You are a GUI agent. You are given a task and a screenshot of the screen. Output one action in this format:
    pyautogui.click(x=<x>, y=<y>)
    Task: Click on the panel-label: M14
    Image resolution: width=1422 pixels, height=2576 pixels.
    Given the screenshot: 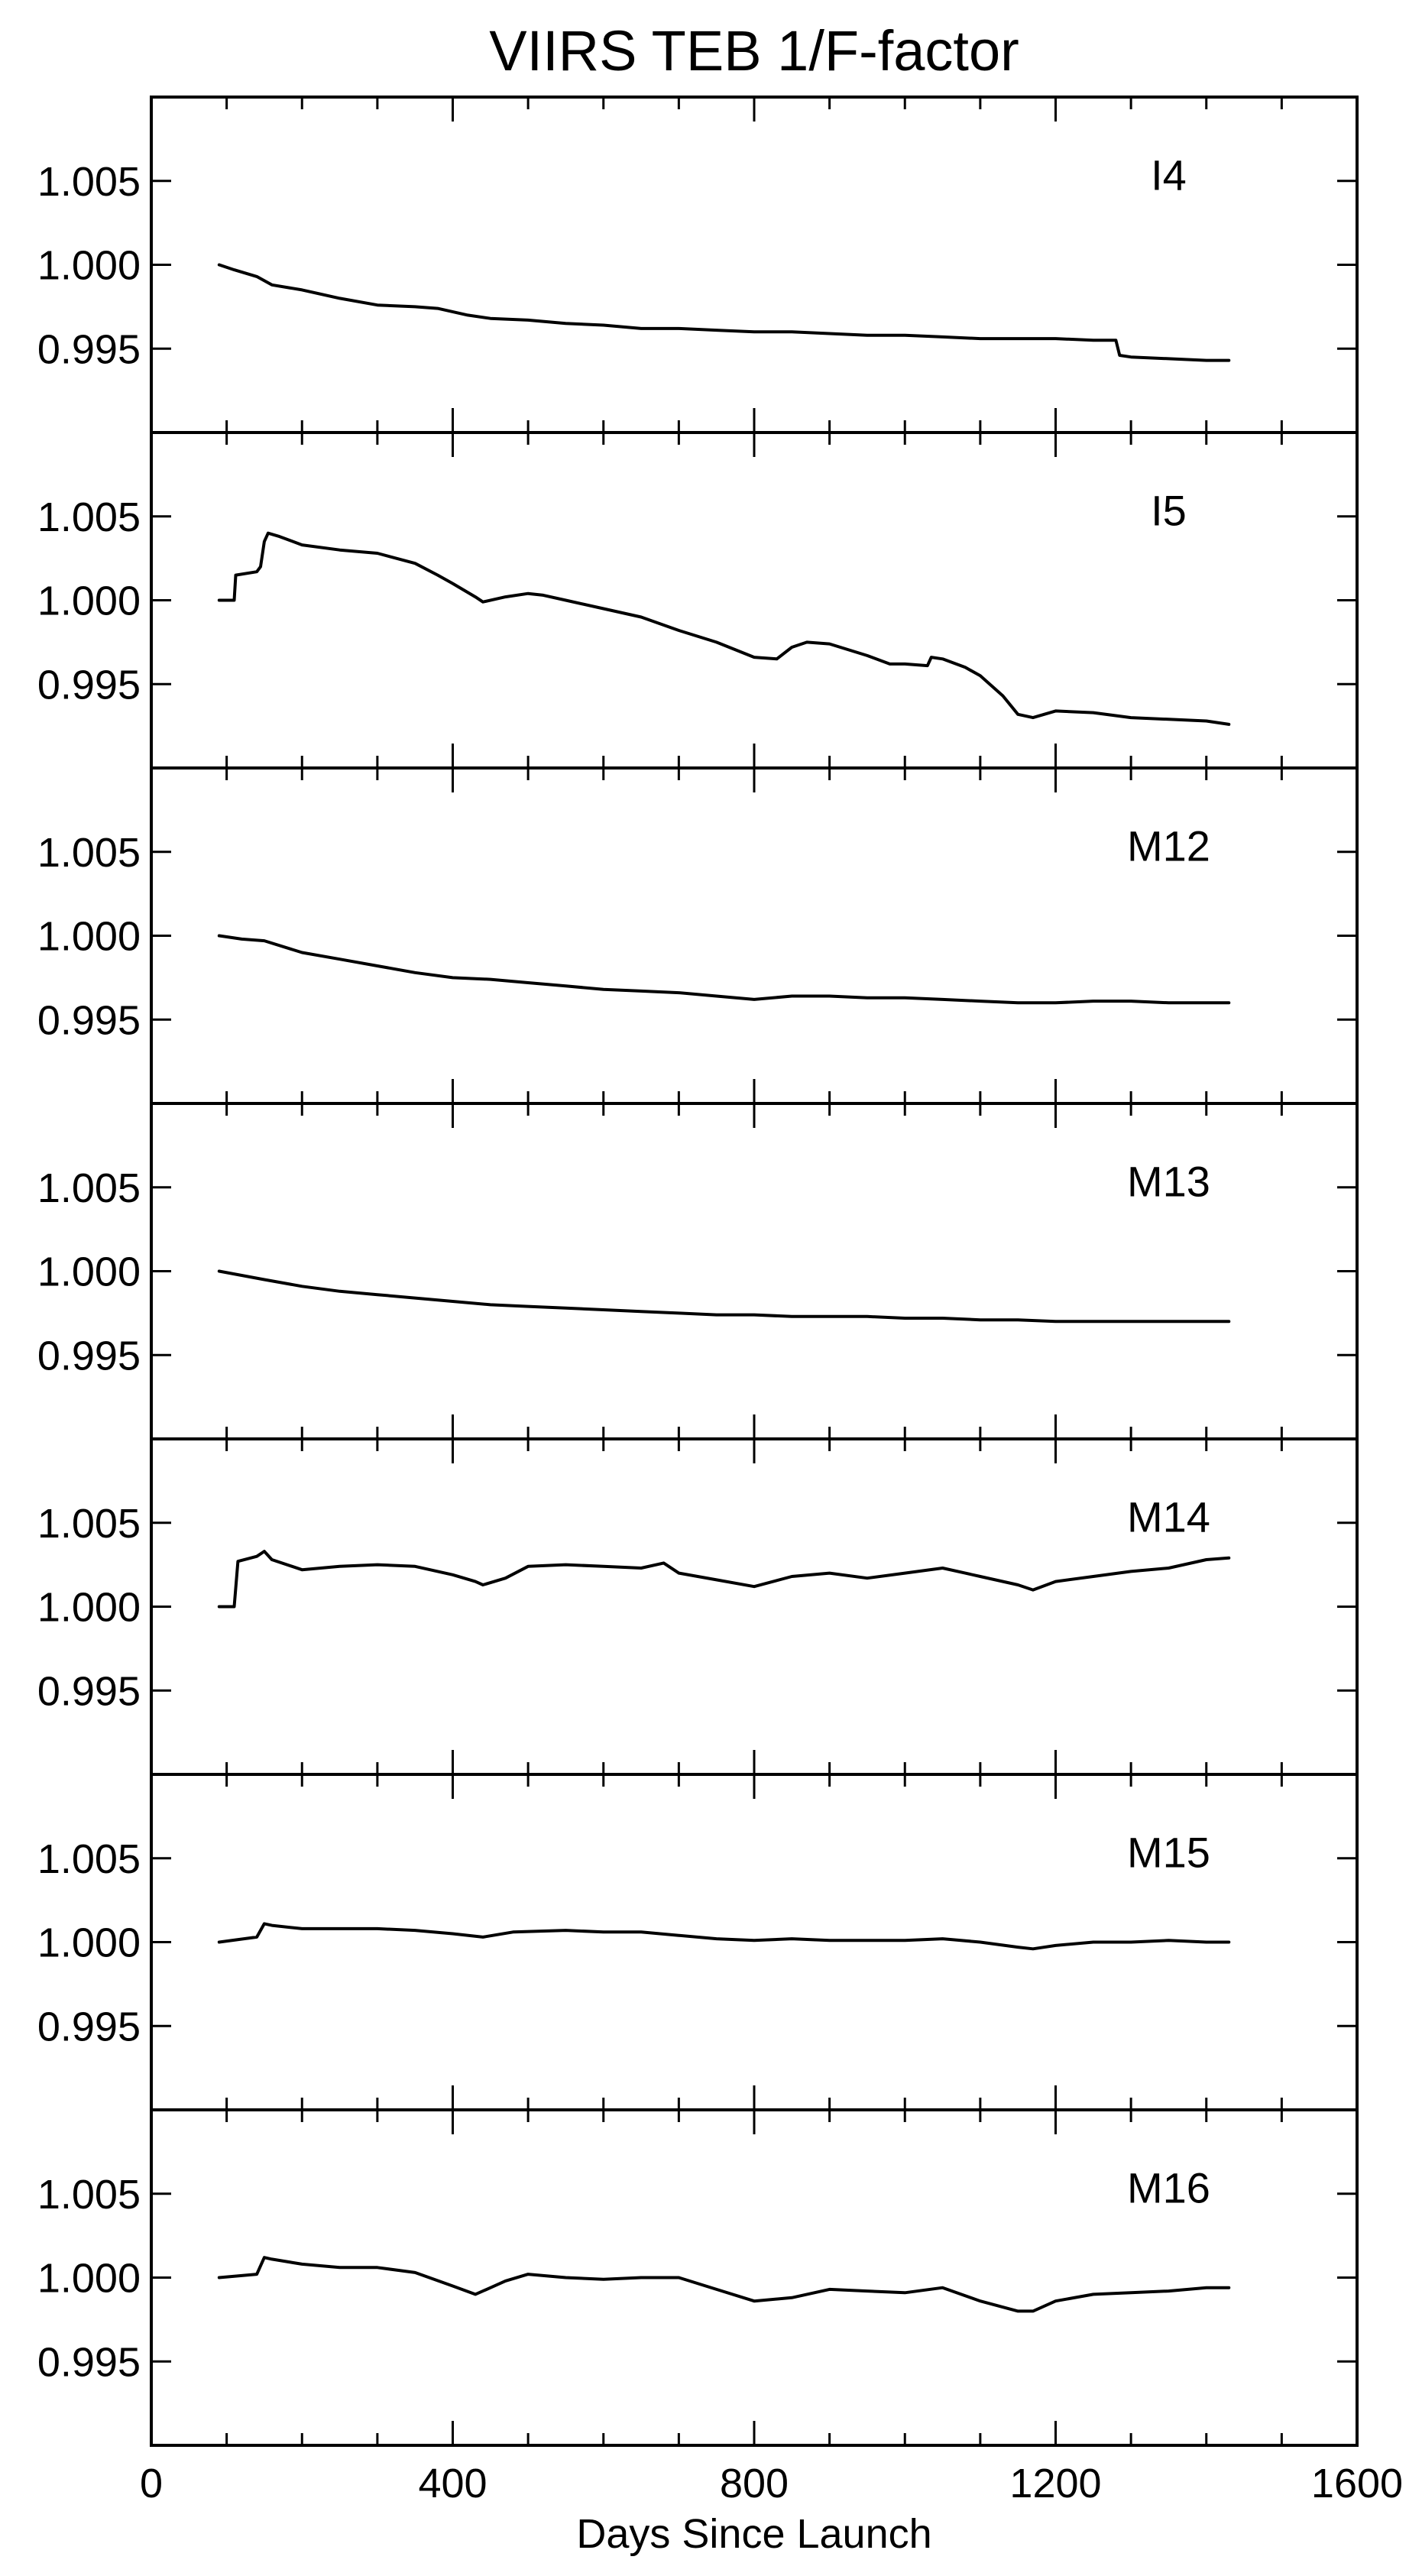 What is the action you would take?
    pyautogui.click(x=1168, y=1517)
    